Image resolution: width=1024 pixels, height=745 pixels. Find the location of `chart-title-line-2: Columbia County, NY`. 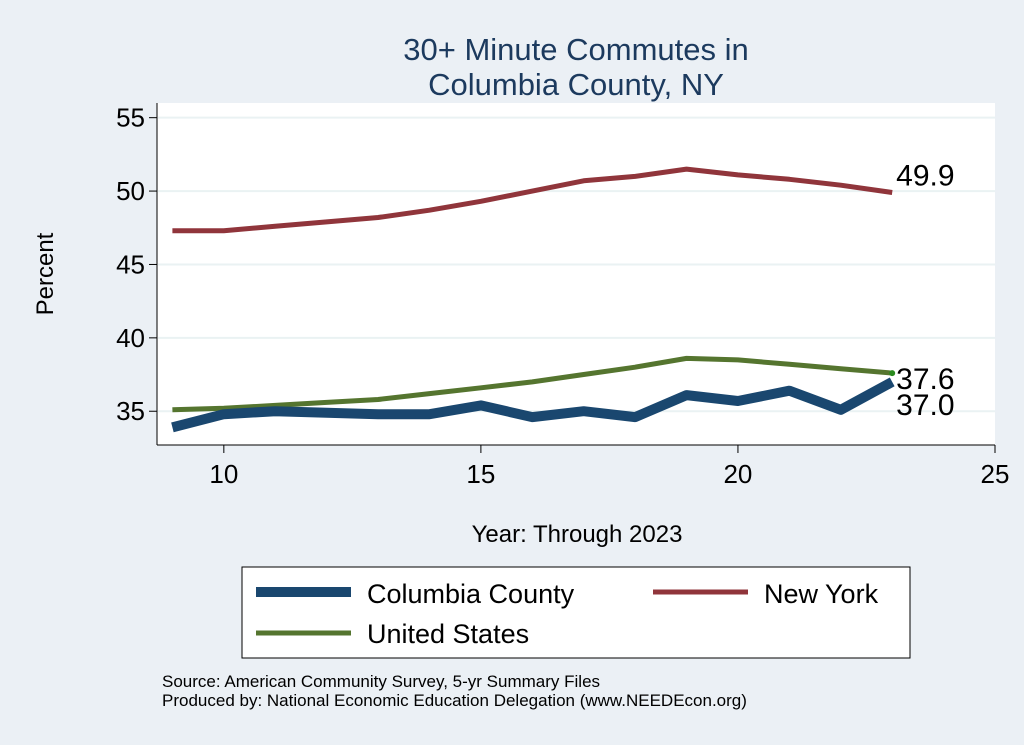

chart-title-line-2: Columbia County, NY is located at coordinates (576, 84).